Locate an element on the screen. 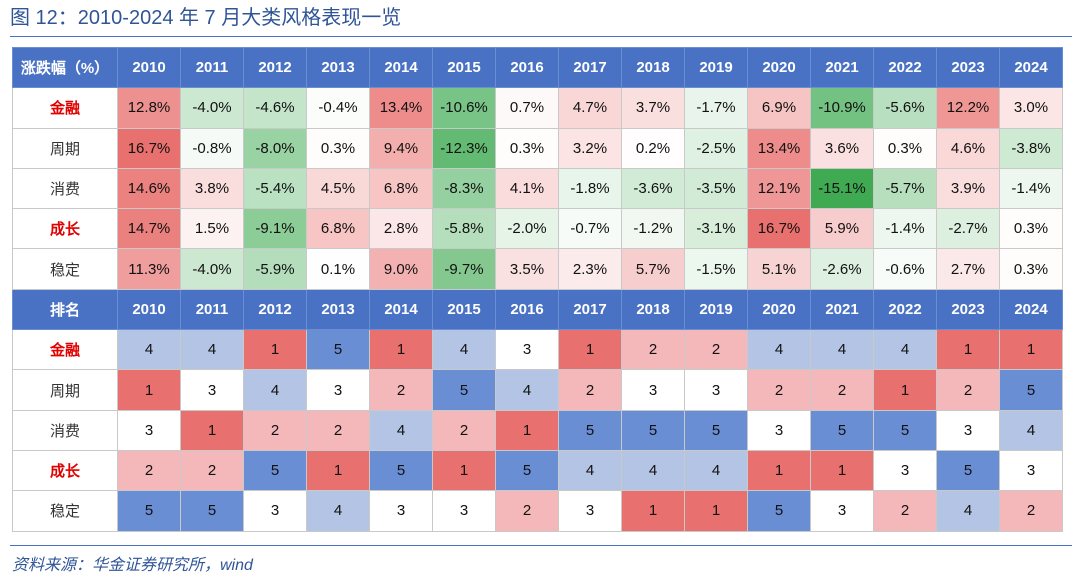 This screenshot has height=578, width=1080. return-cell: 12.8% is located at coordinates (149, 108).